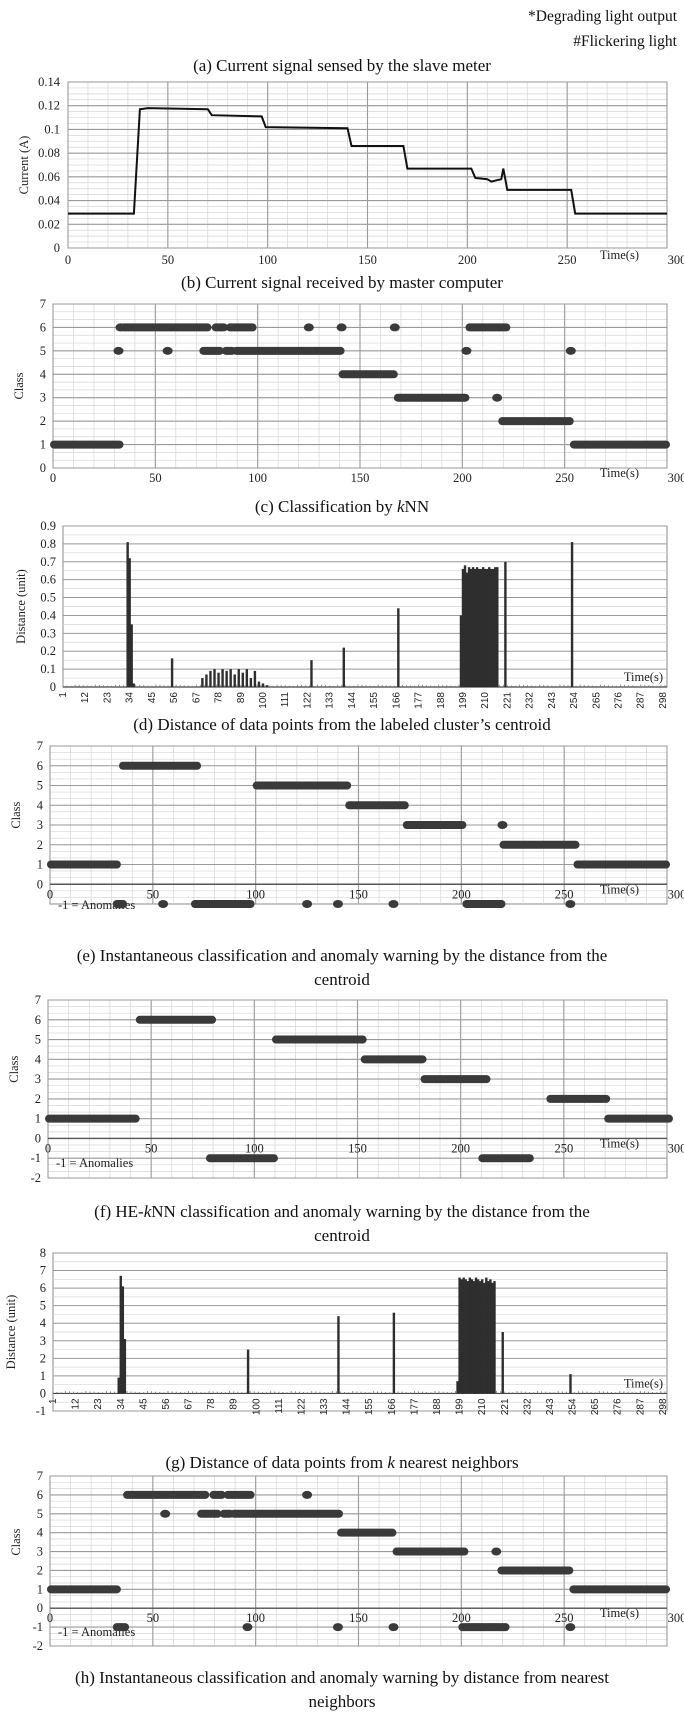 The height and width of the screenshot is (1716, 684). What do you see at coordinates (419, 700) in the screenshot?
I see `x-tick-label: 177` at bounding box center [419, 700].